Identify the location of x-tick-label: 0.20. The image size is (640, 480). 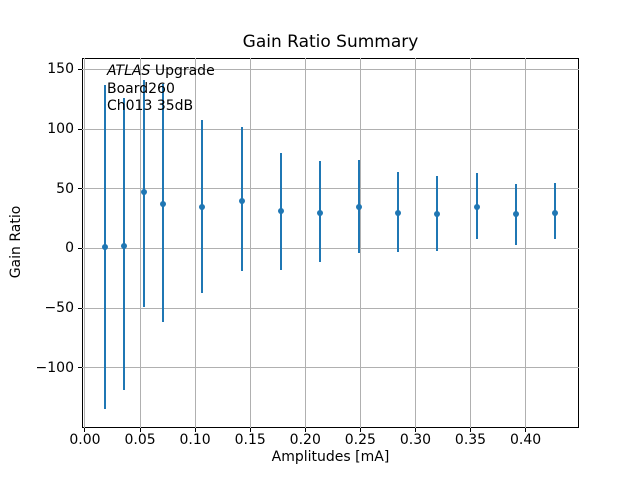
(305, 440).